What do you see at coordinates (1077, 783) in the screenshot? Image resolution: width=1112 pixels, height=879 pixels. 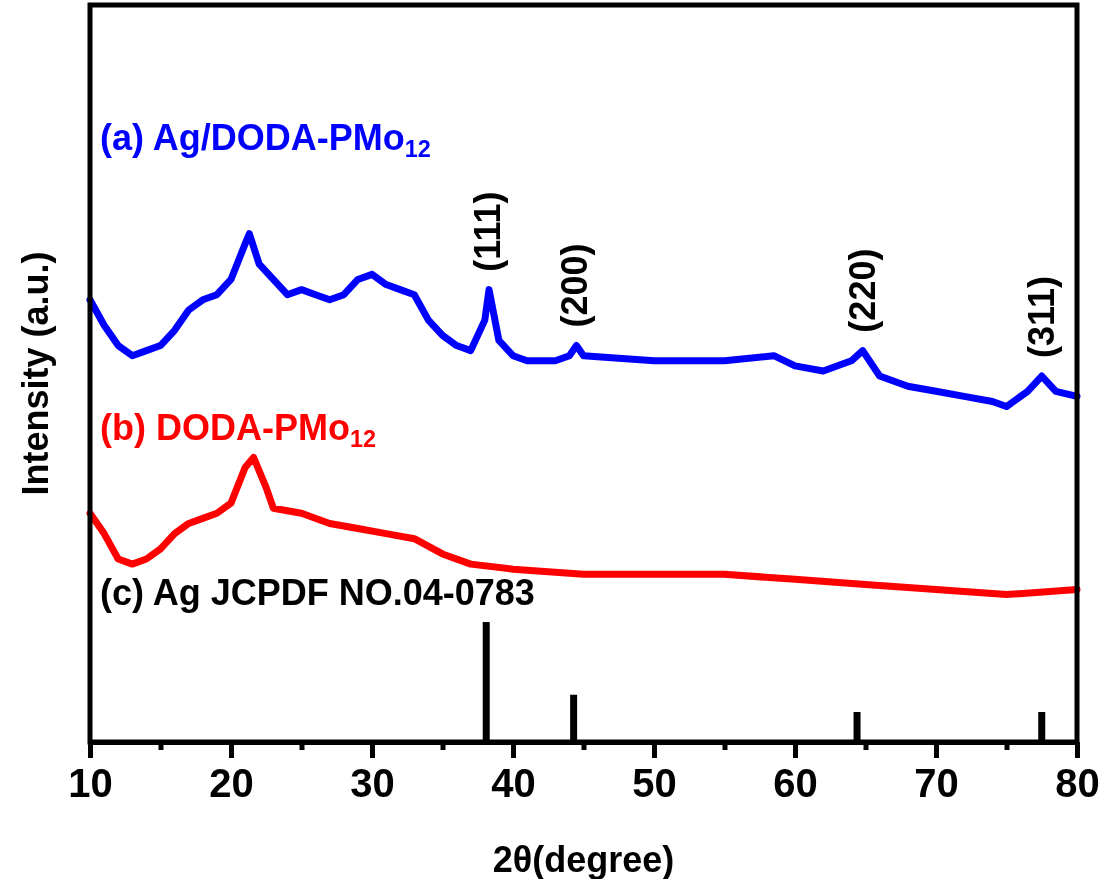 I see `x-tick-label: 80` at bounding box center [1077, 783].